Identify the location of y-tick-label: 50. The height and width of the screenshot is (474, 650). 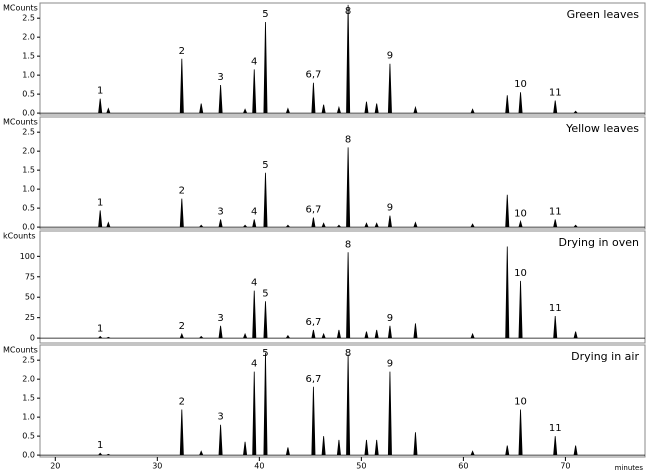
(30, 297).